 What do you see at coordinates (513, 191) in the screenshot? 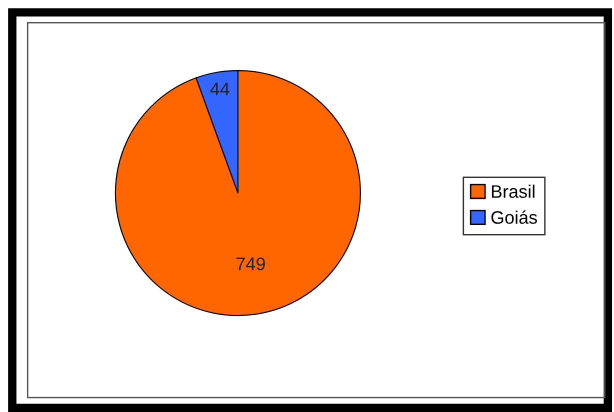
I see `legend-label: Brasil` at bounding box center [513, 191].